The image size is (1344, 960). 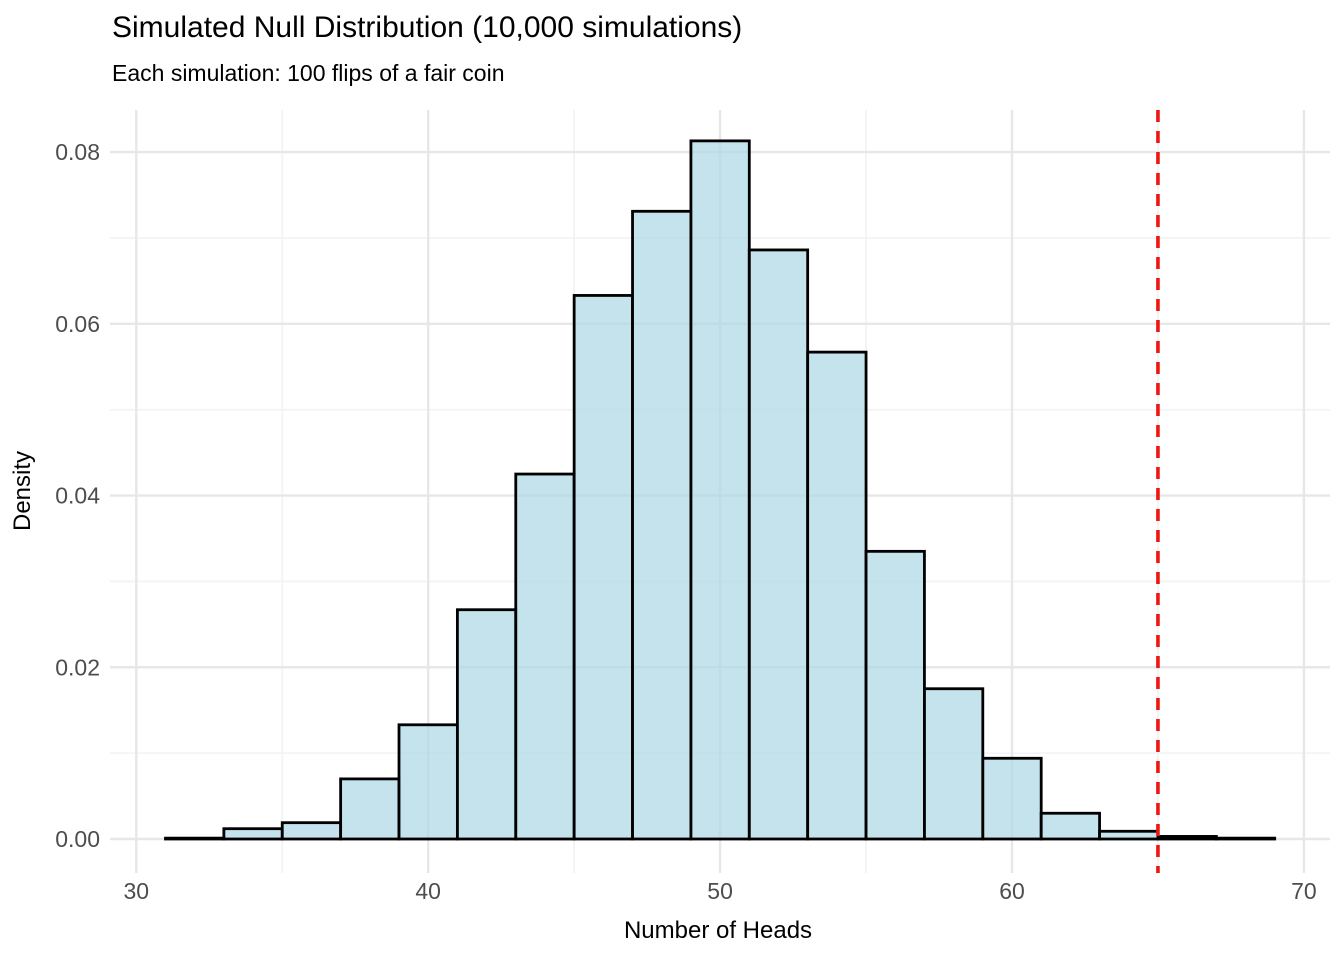 I want to click on y-axis-tick-labels: 0.00 0.02 0.04 0.06 0.08, so click(x=77, y=495).